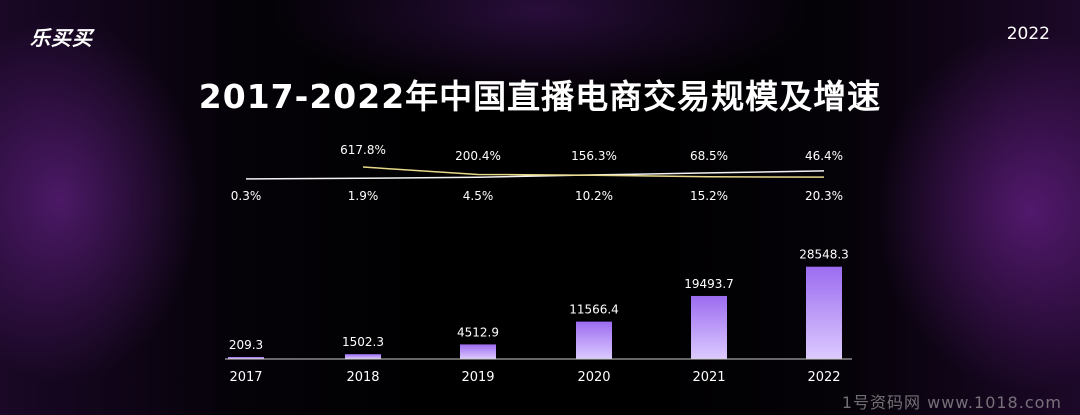  Describe the element at coordinates (593, 172) in the screenshot. I see `growth-line` at that location.